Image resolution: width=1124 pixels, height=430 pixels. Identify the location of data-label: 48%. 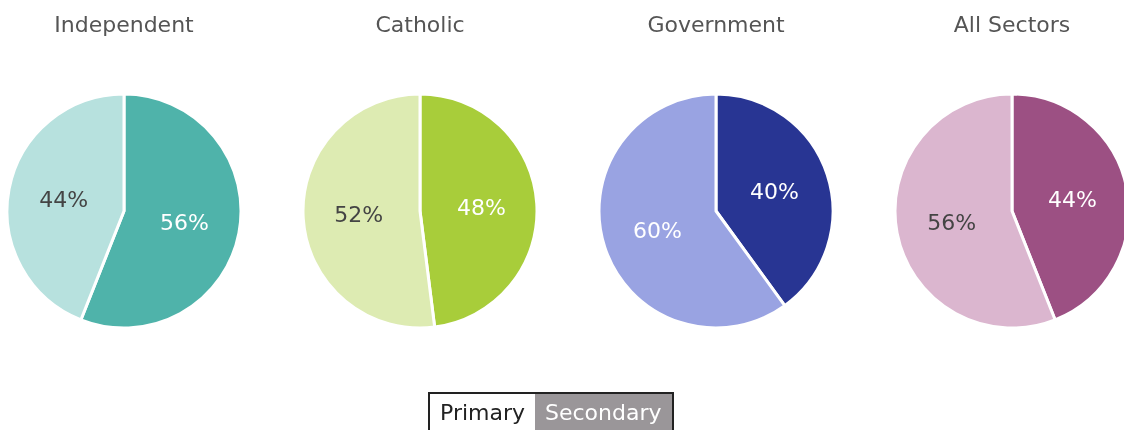
(481, 207).